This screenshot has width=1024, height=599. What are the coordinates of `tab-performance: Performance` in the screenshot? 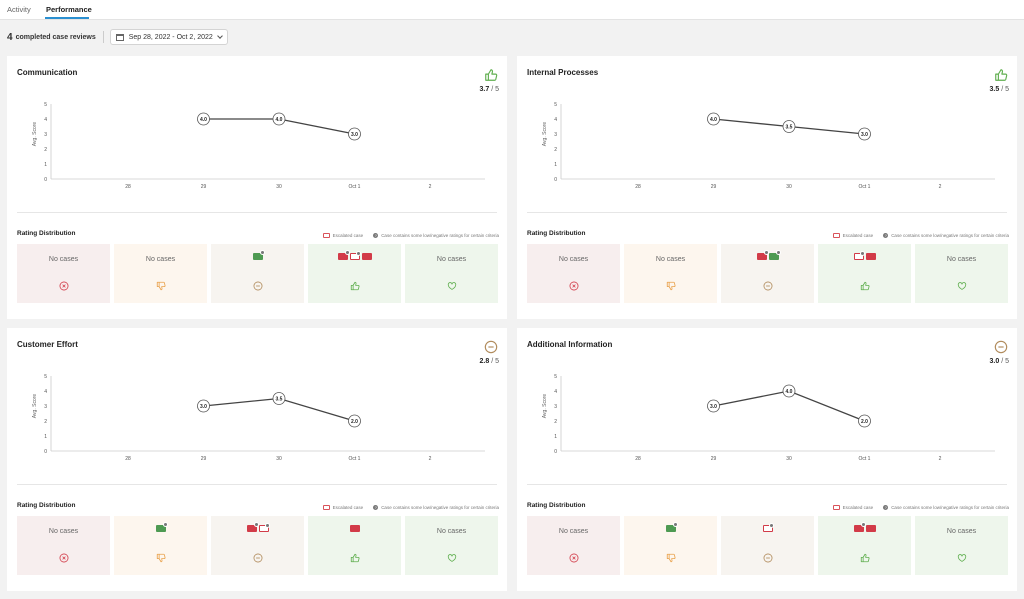 It's located at (69, 9).